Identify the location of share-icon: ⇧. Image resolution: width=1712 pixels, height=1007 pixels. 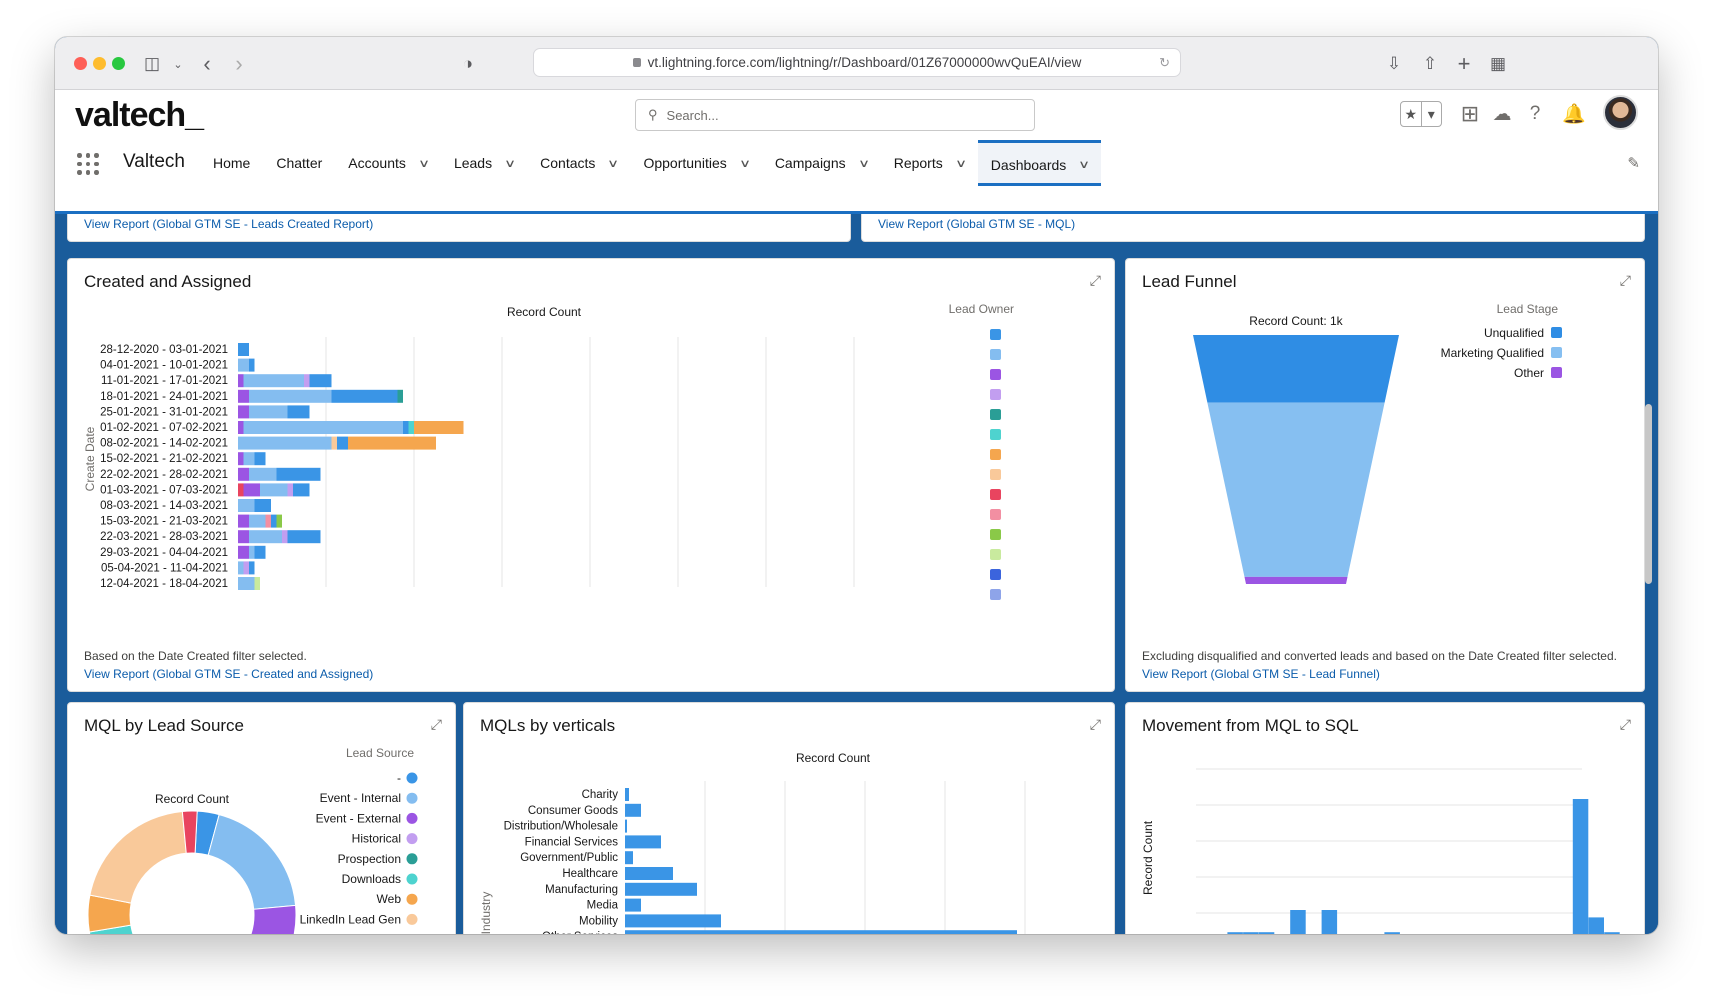
(1430, 63).